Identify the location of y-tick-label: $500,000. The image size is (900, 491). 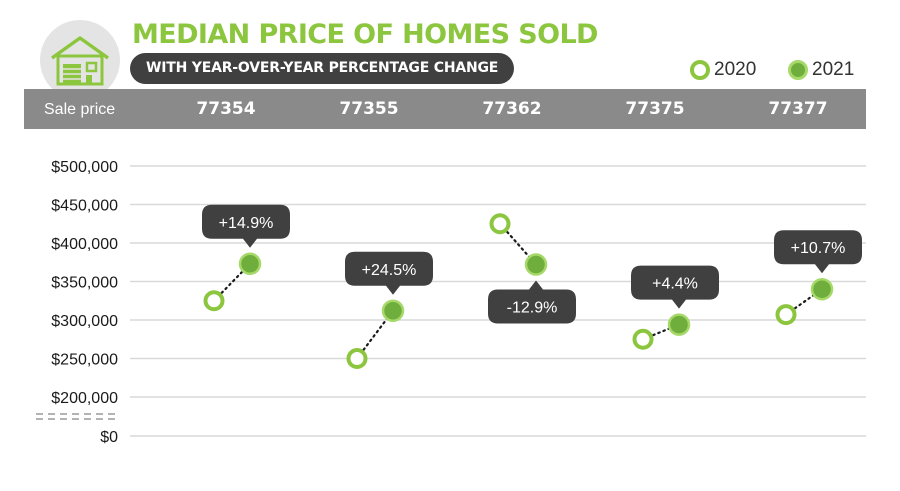
(84, 167).